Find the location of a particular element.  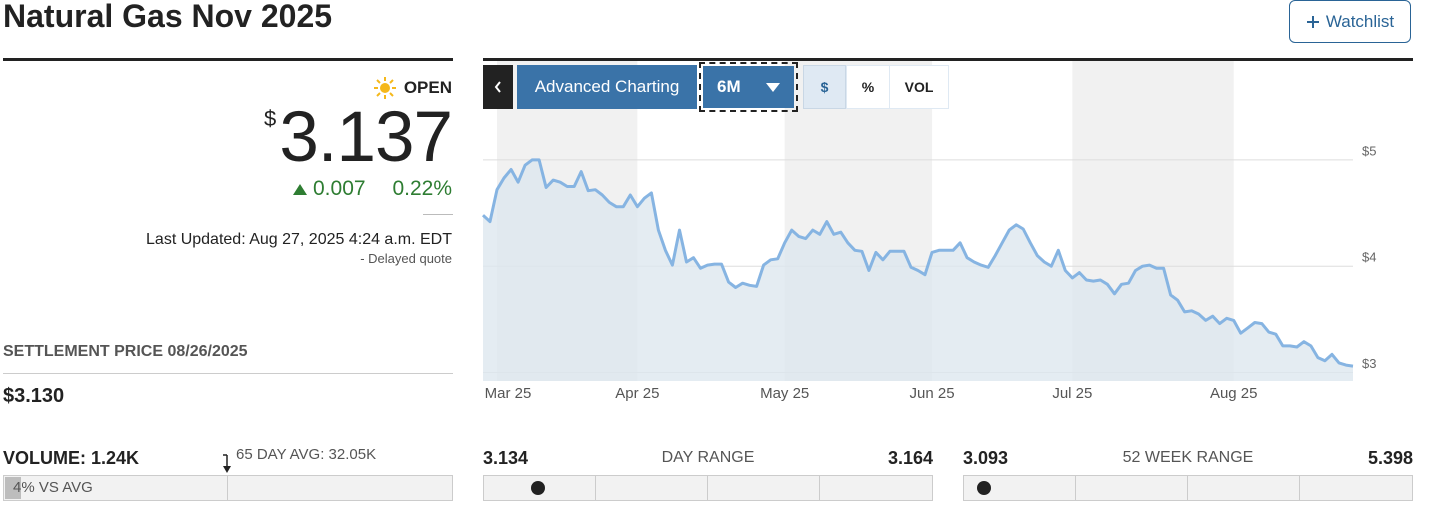

volume-toggle: VOL is located at coordinates (919, 87).